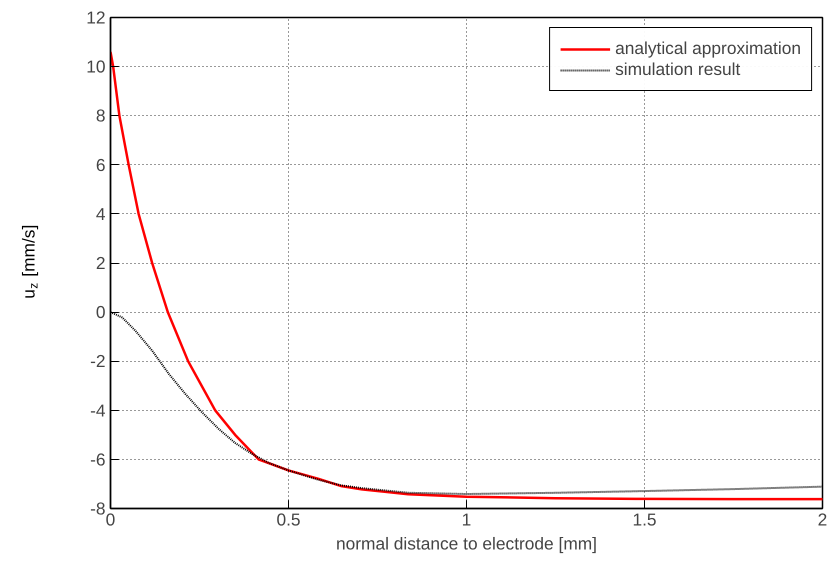 This screenshot has height=588, width=834. I want to click on y-axis-title: uz [mm/s], so click(29, 261).